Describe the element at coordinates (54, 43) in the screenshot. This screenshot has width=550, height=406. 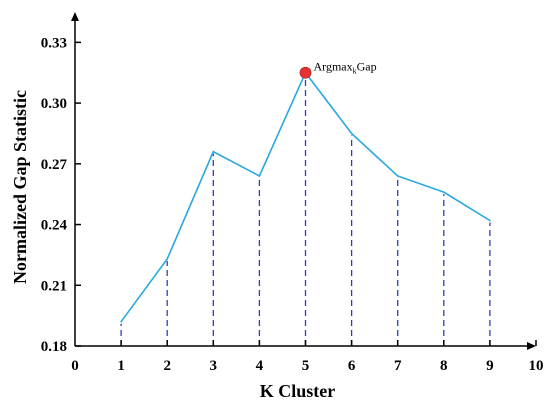
I see `y-tick-label: 0.33` at that location.